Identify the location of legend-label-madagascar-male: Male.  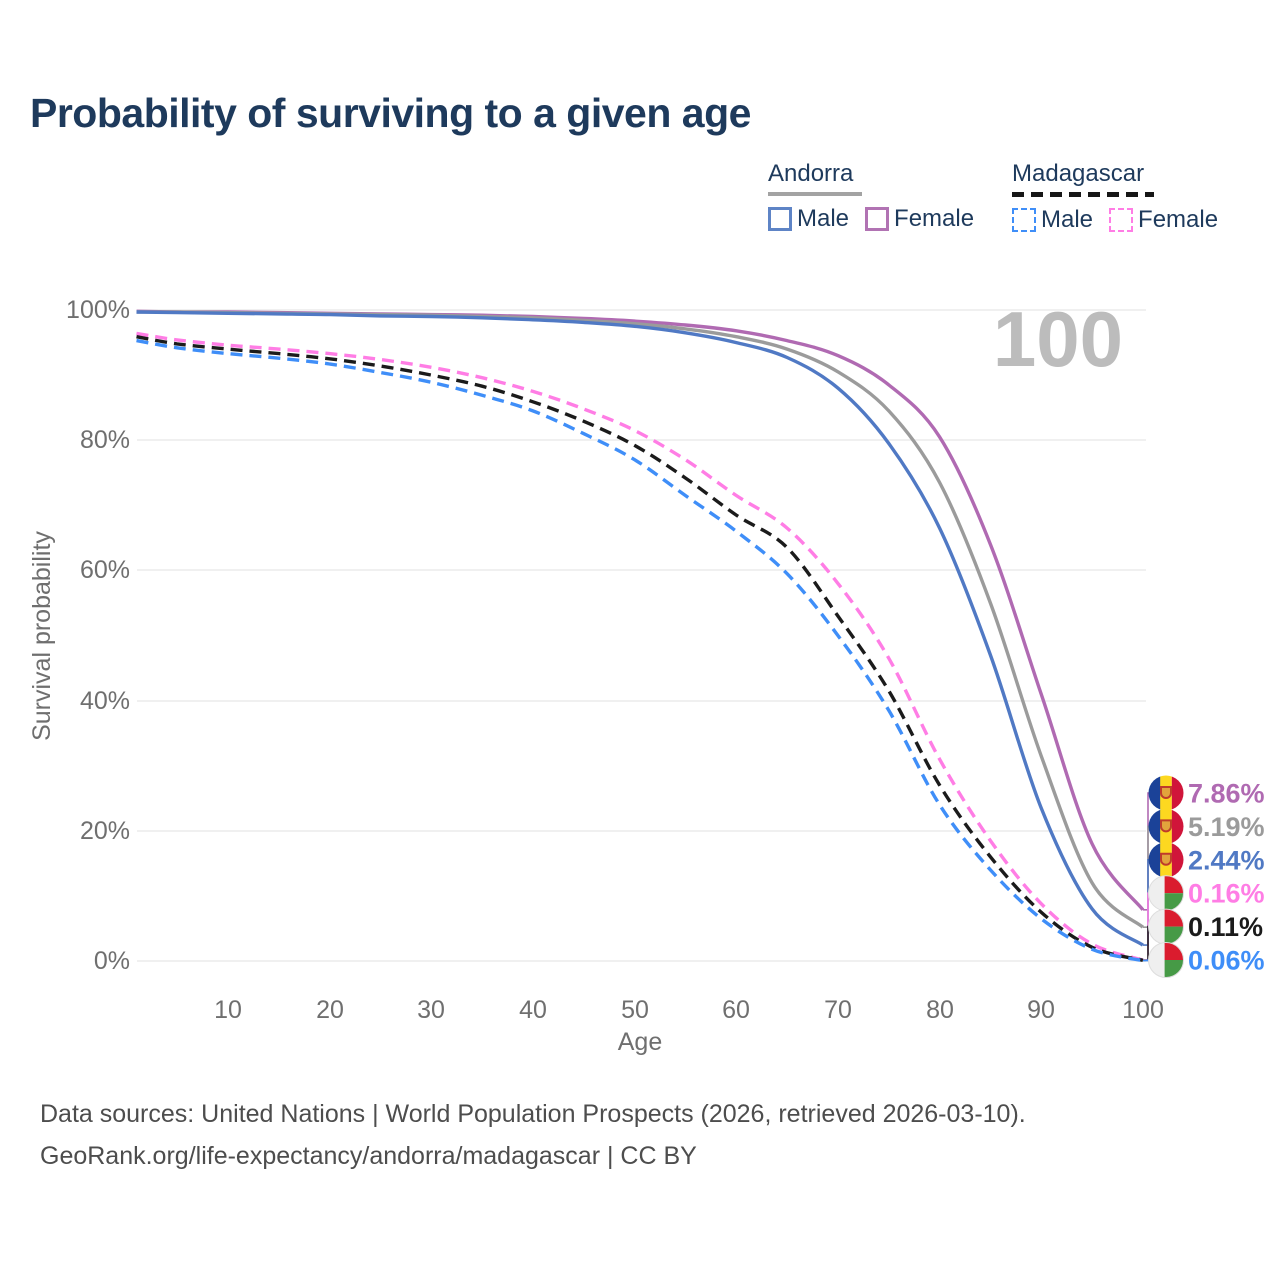
(1067, 219).